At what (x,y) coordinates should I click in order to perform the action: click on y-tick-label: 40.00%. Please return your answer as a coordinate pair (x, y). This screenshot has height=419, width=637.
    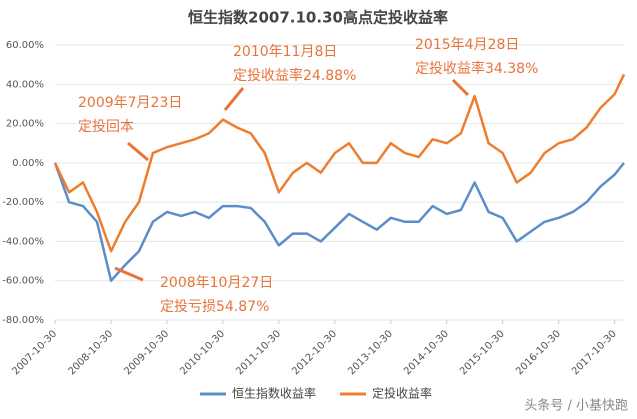
    Looking at the image, I should click on (25, 84).